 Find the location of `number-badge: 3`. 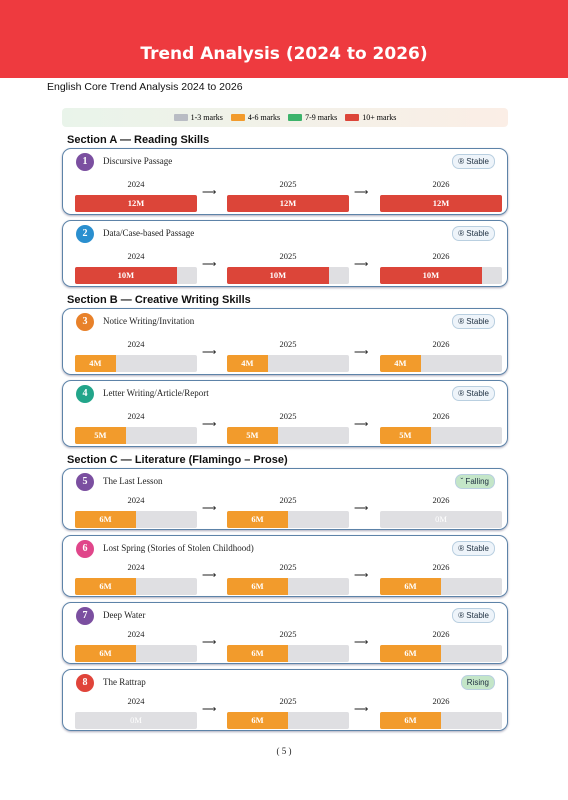

number-badge: 3 is located at coordinates (85, 322).